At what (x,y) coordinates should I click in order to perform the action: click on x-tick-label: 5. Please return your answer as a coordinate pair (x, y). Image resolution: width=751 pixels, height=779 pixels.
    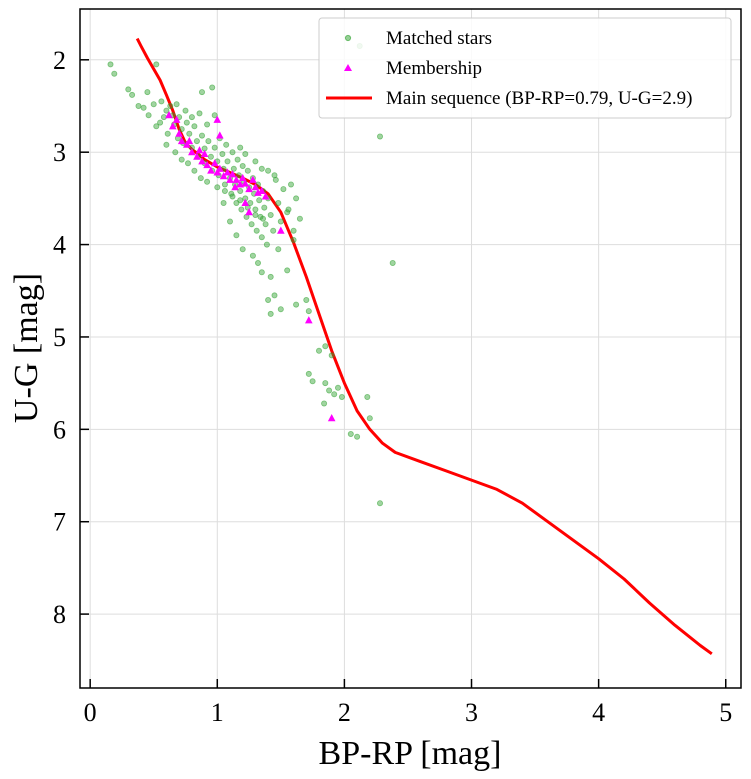
    Looking at the image, I should click on (725, 712).